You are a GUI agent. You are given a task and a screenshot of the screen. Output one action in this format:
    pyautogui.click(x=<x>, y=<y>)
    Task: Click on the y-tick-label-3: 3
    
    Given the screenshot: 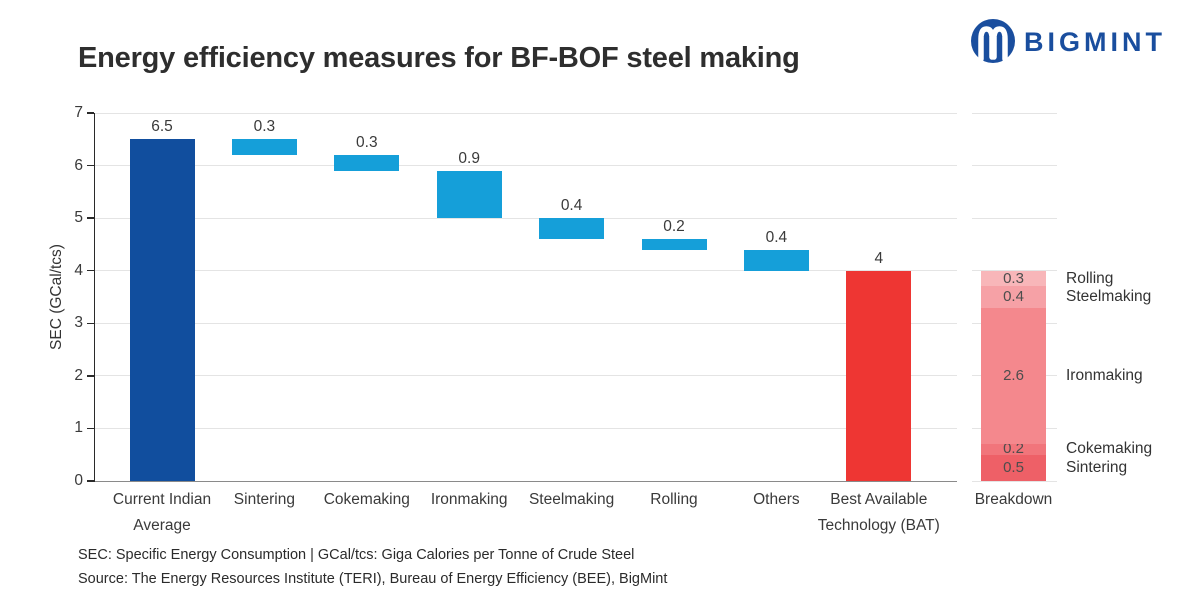 What is the action you would take?
    pyautogui.click(x=78, y=323)
    